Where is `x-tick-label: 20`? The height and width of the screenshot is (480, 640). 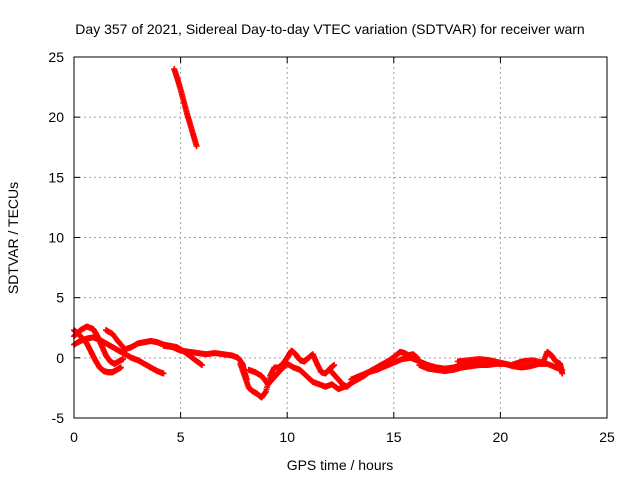
x-tick-label: 20 is located at coordinates (501, 437).